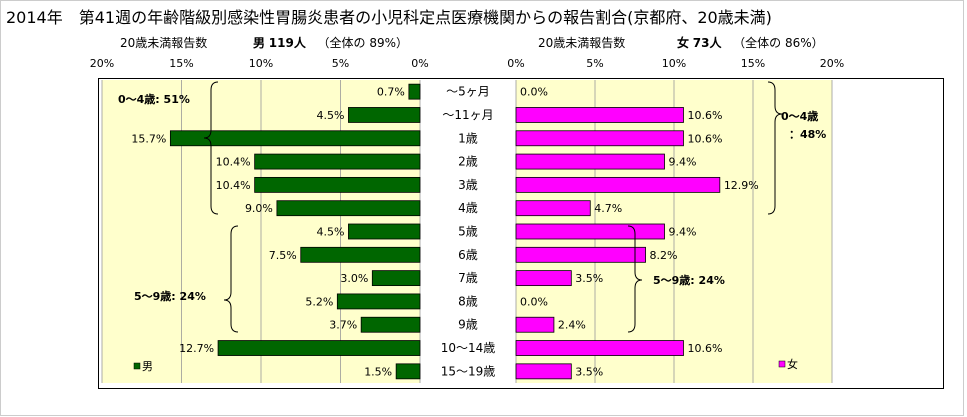 The height and width of the screenshot is (417, 967). I want to click on left-header-text: 20歳未満報告数, so click(164, 43).